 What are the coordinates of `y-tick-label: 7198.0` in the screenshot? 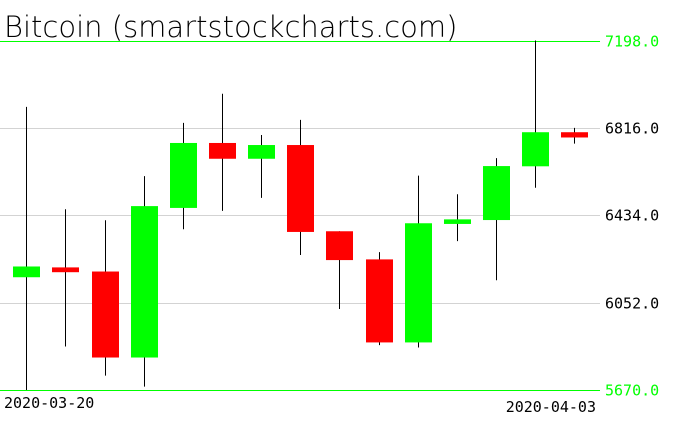 It's located at (632, 42).